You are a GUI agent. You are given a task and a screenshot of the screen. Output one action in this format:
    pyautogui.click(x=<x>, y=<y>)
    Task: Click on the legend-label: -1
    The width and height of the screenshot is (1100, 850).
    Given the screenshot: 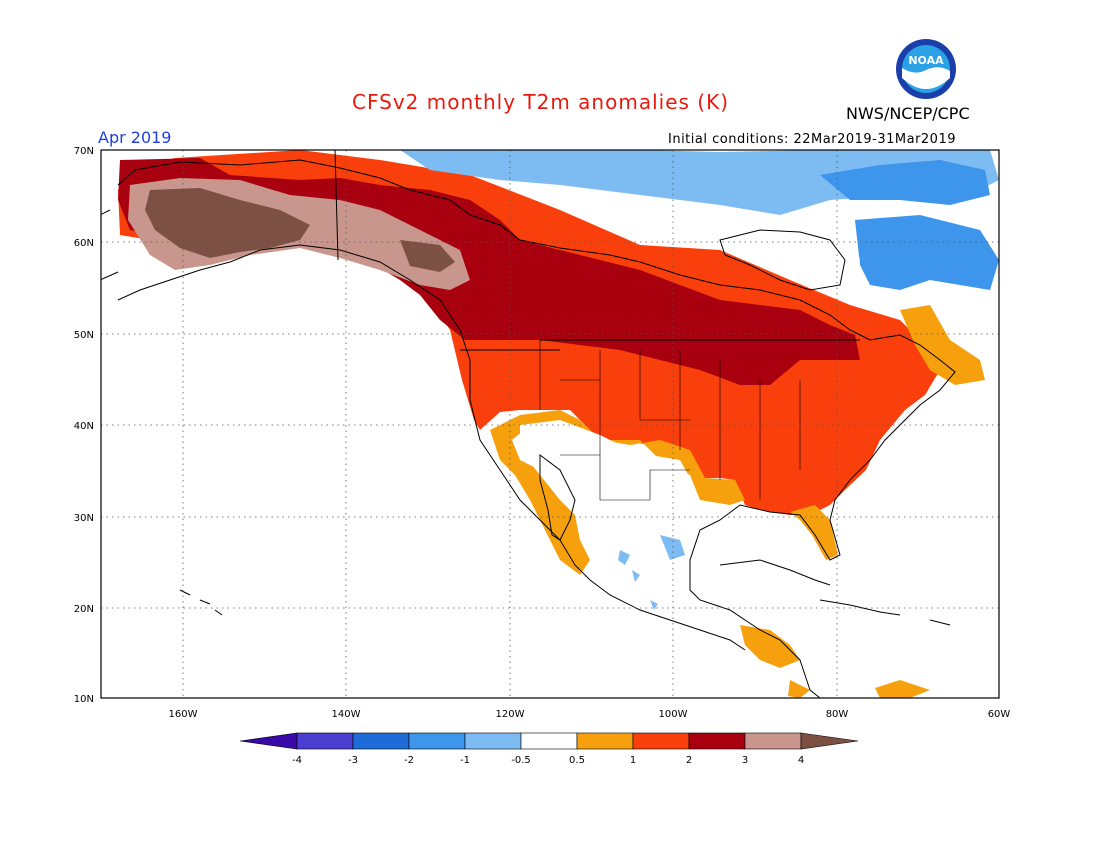 What is the action you would take?
    pyautogui.click(x=465, y=760)
    